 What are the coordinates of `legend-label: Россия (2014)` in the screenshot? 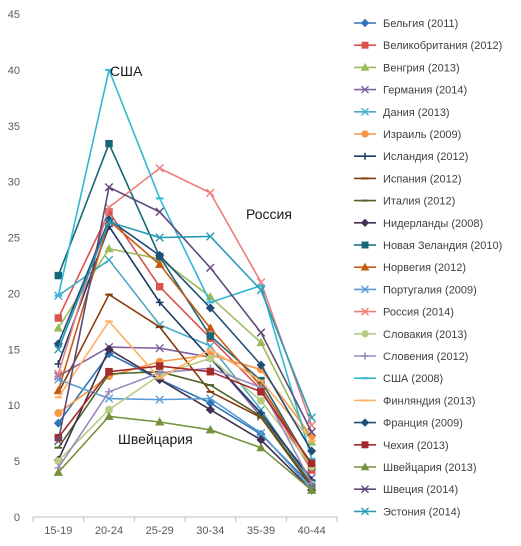 It's located at (418, 313).